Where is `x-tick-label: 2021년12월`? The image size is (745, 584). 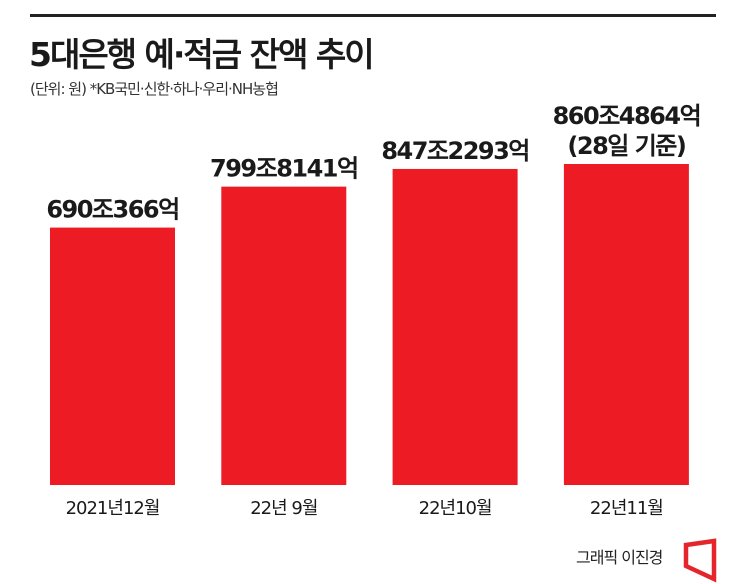 x-tick-label: 2021년12월 is located at coordinates (113, 508).